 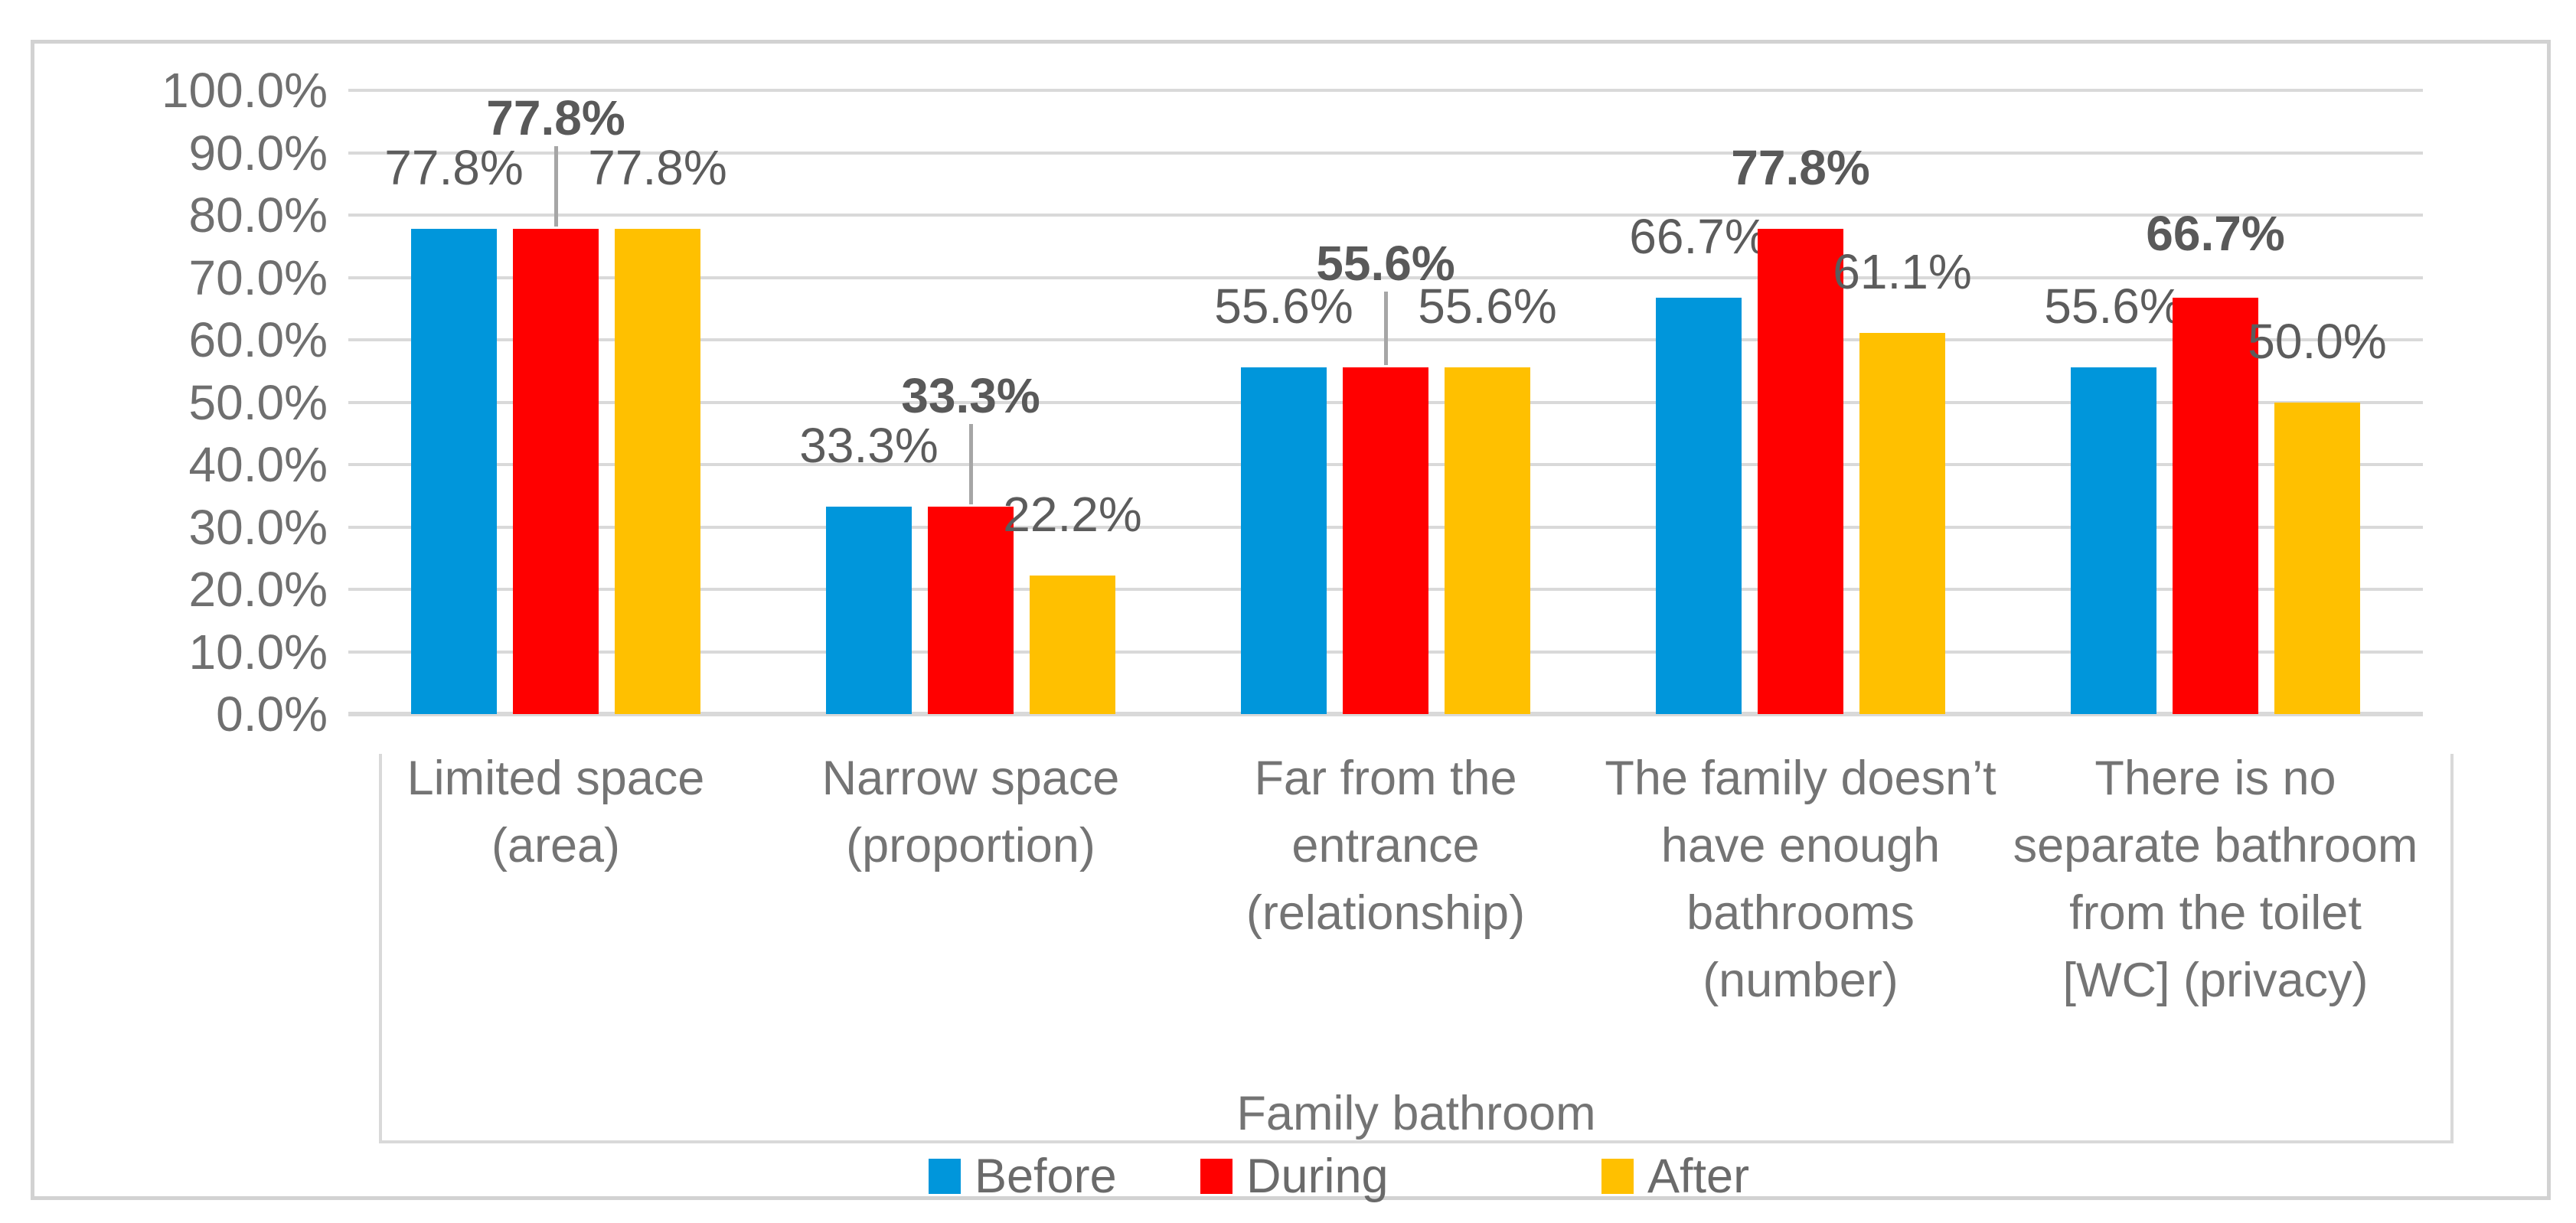 I want to click on bar-after-group4, so click(x=1902, y=523).